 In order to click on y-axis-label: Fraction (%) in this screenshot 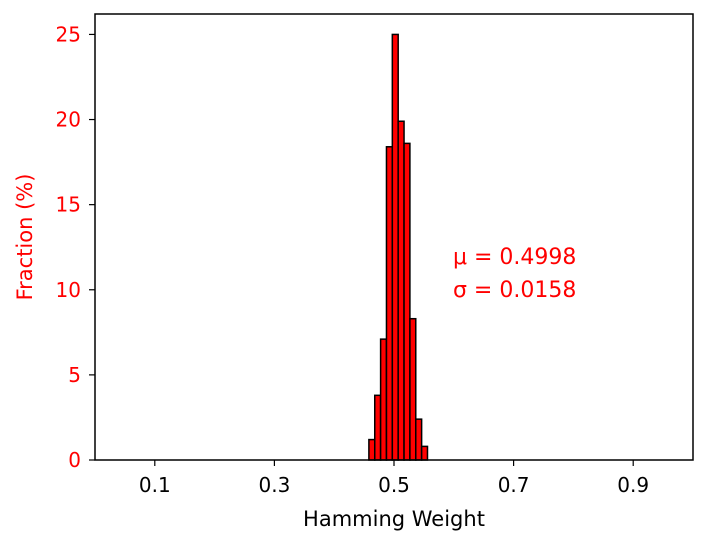, I will do `click(25, 237)`.